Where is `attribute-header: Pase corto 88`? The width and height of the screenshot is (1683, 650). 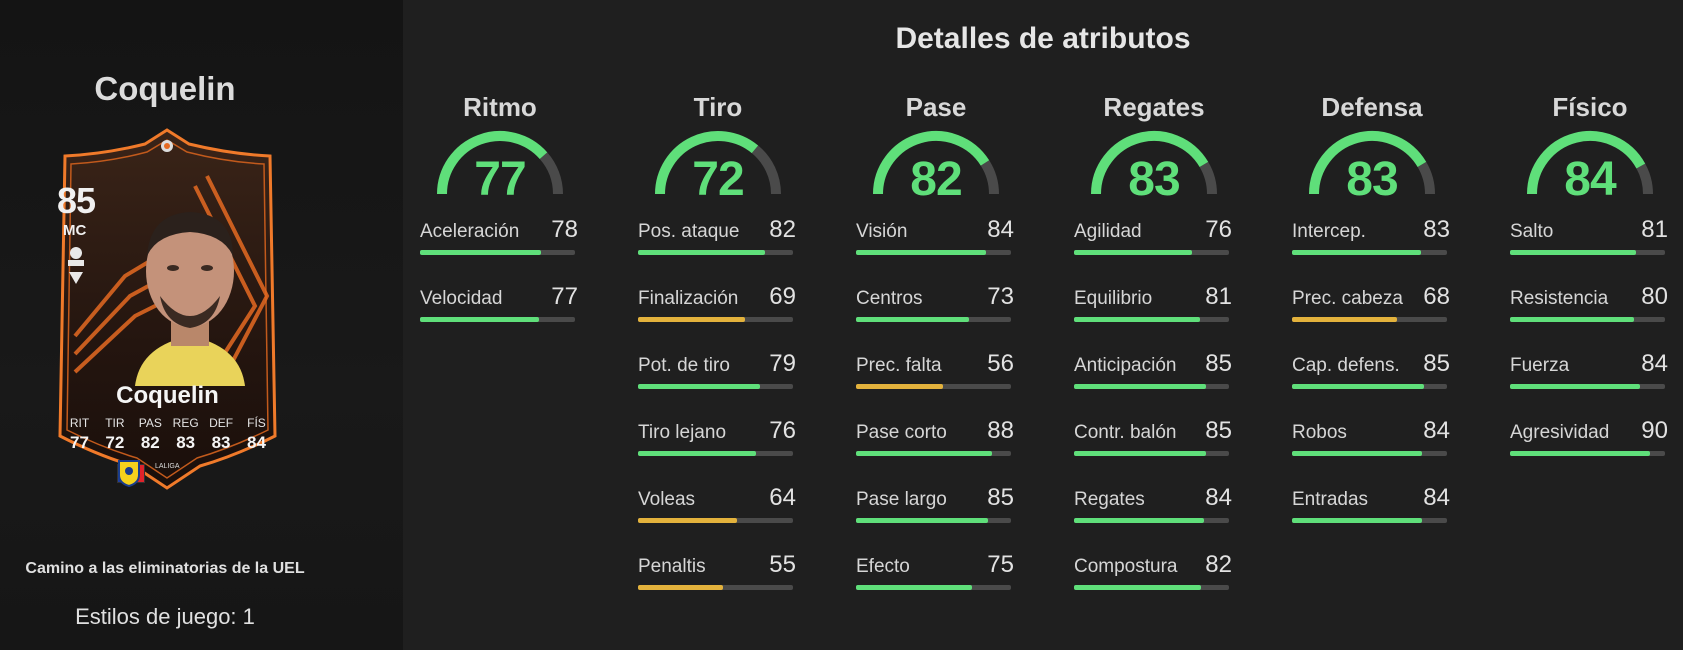
attribute-header: Pase corto 88 is located at coordinates (936, 431).